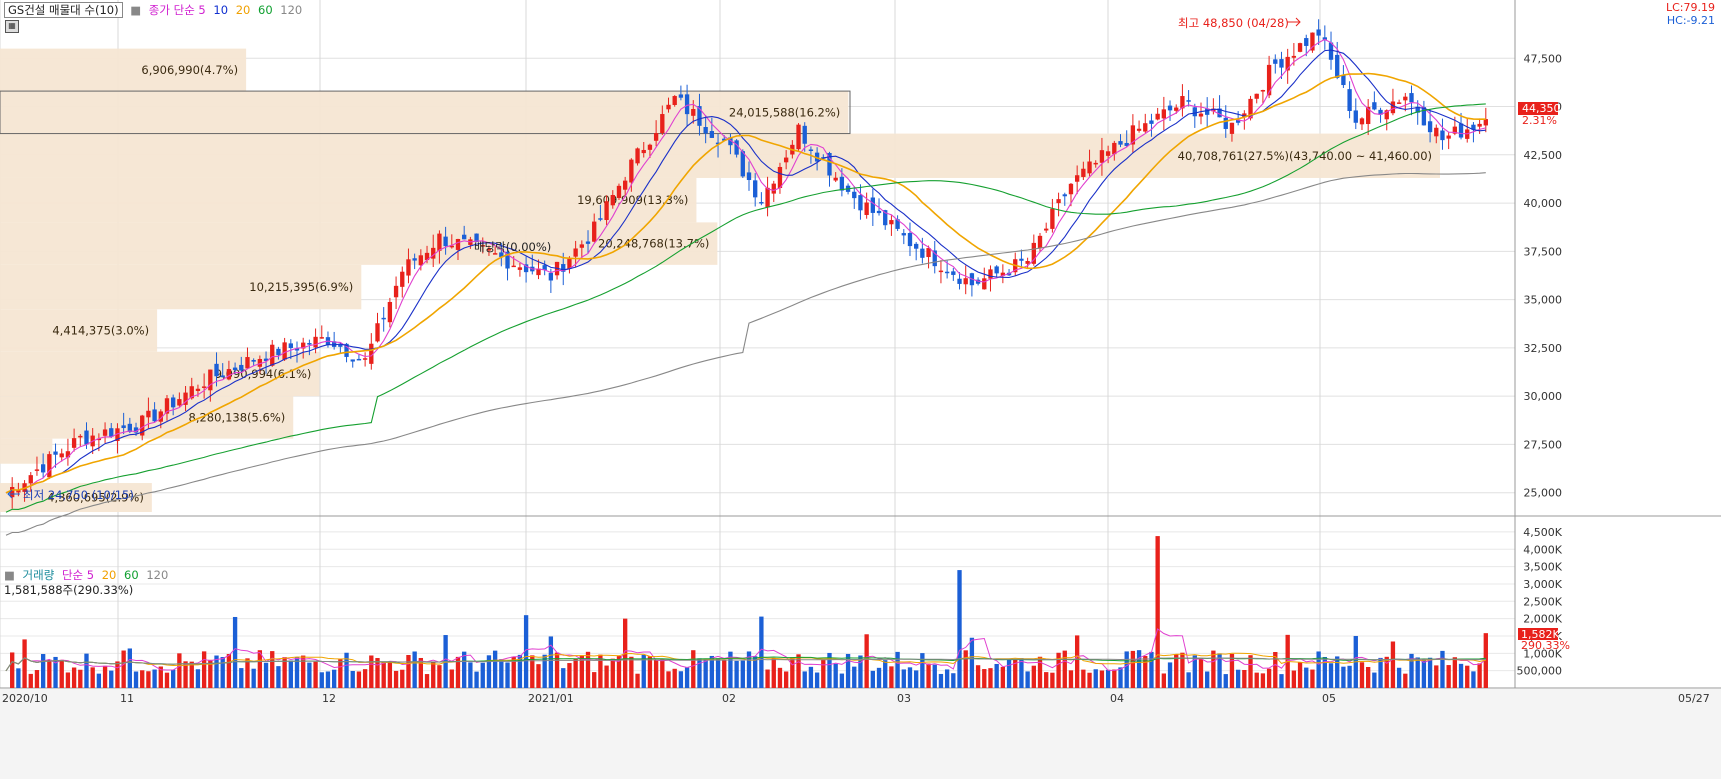 This screenshot has width=1721, height=779. What do you see at coordinates (221, 10) in the screenshot?
I see `legend-ma10: 10` at bounding box center [221, 10].